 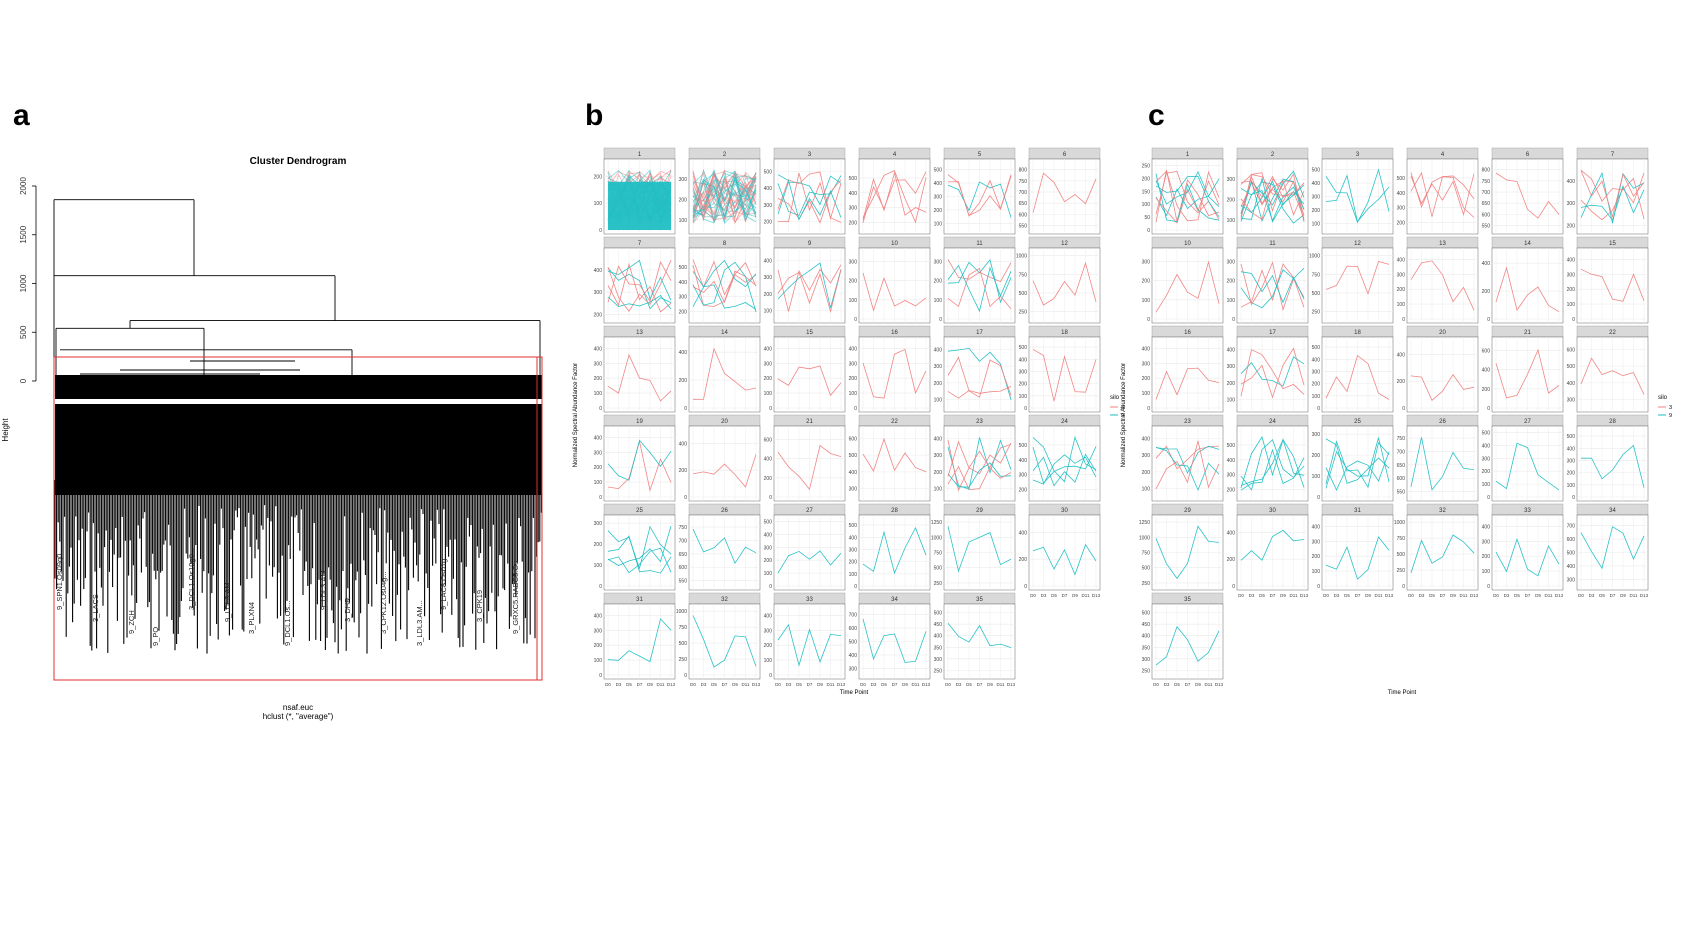 I want to click on leaf-mass-core, so click(x=298, y=435).